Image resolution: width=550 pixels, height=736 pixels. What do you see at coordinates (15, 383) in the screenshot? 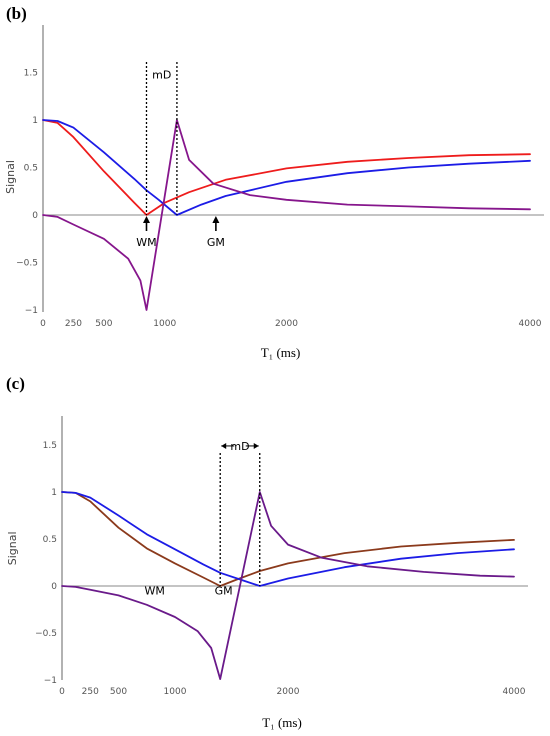
I see `panel-label-c: (c)` at bounding box center [15, 383].